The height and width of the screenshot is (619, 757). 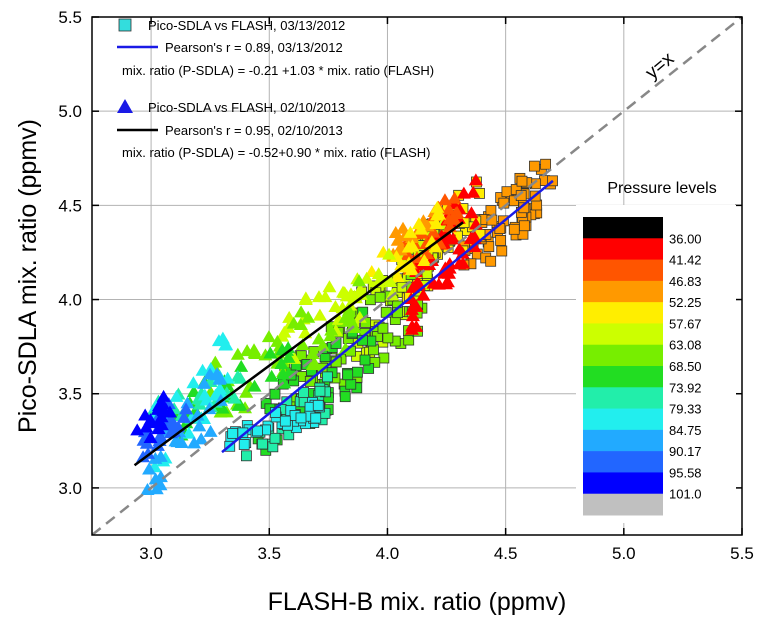 I want to click on colorbar-level-label: 90.17, so click(x=685, y=451).